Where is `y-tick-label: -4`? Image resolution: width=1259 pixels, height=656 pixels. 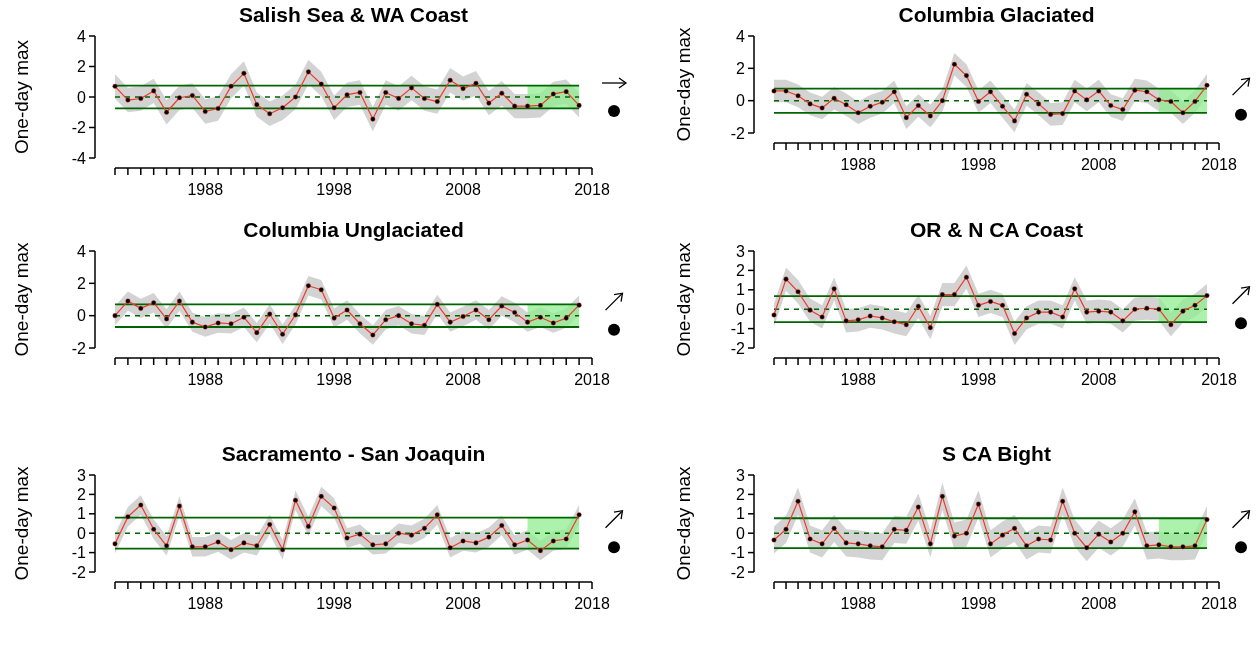 y-tick-label: -4 is located at coordinates (79, 158).